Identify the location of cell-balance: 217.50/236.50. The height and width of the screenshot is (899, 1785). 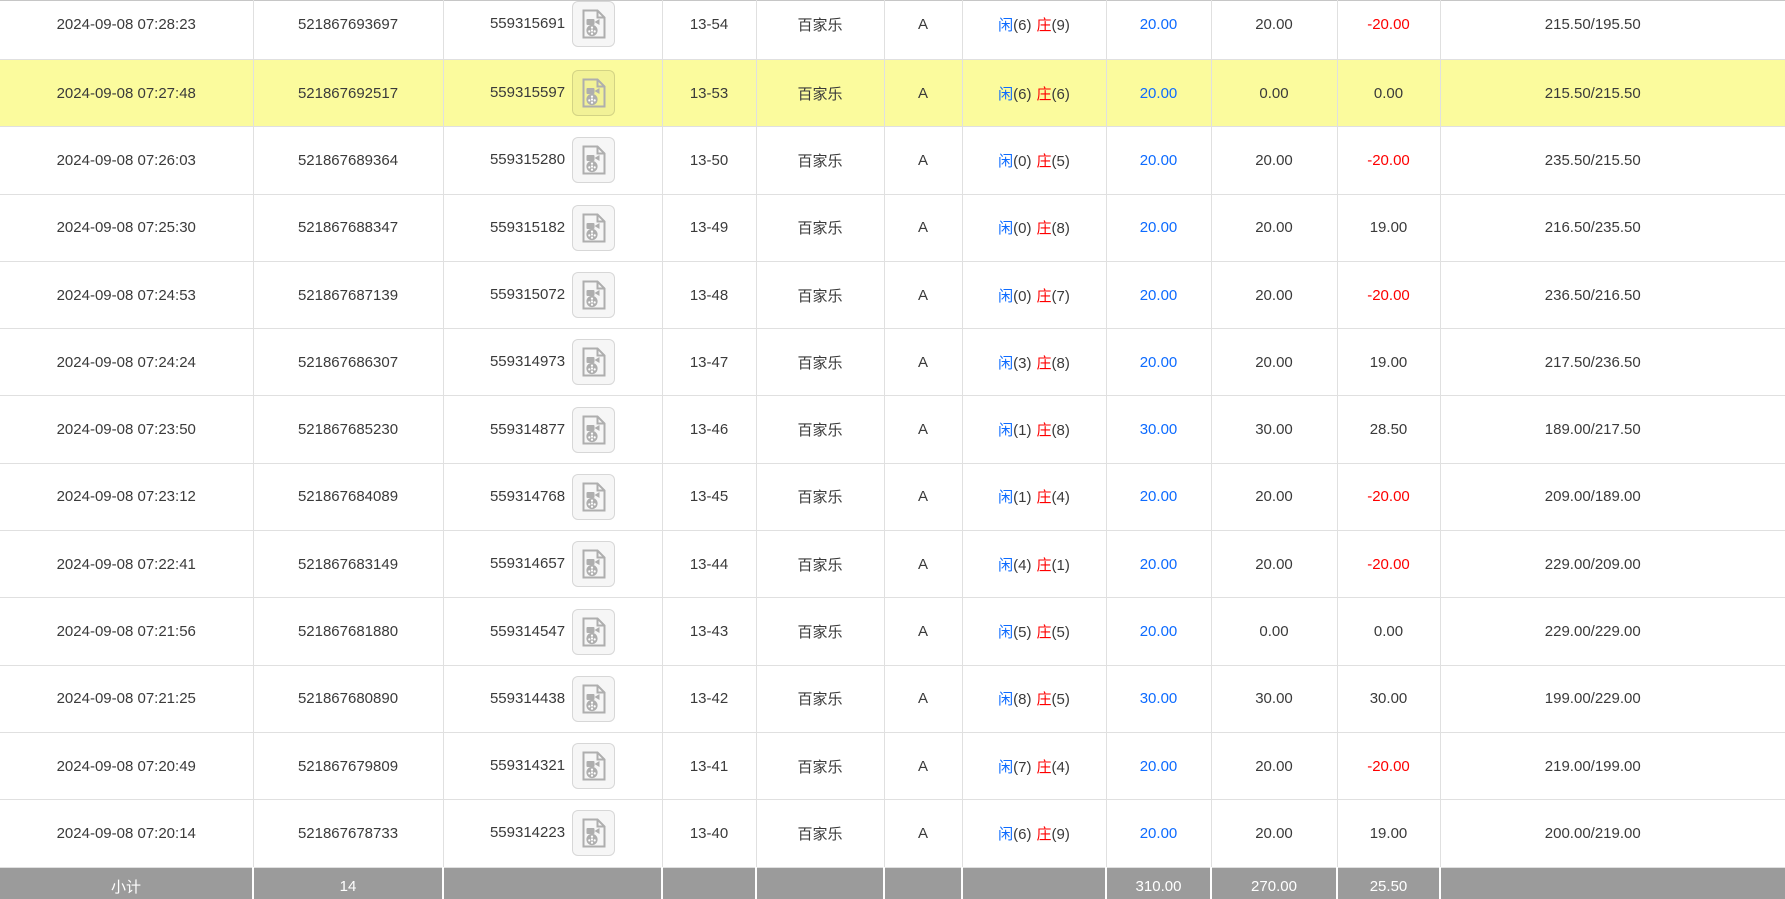
(1612, 362).